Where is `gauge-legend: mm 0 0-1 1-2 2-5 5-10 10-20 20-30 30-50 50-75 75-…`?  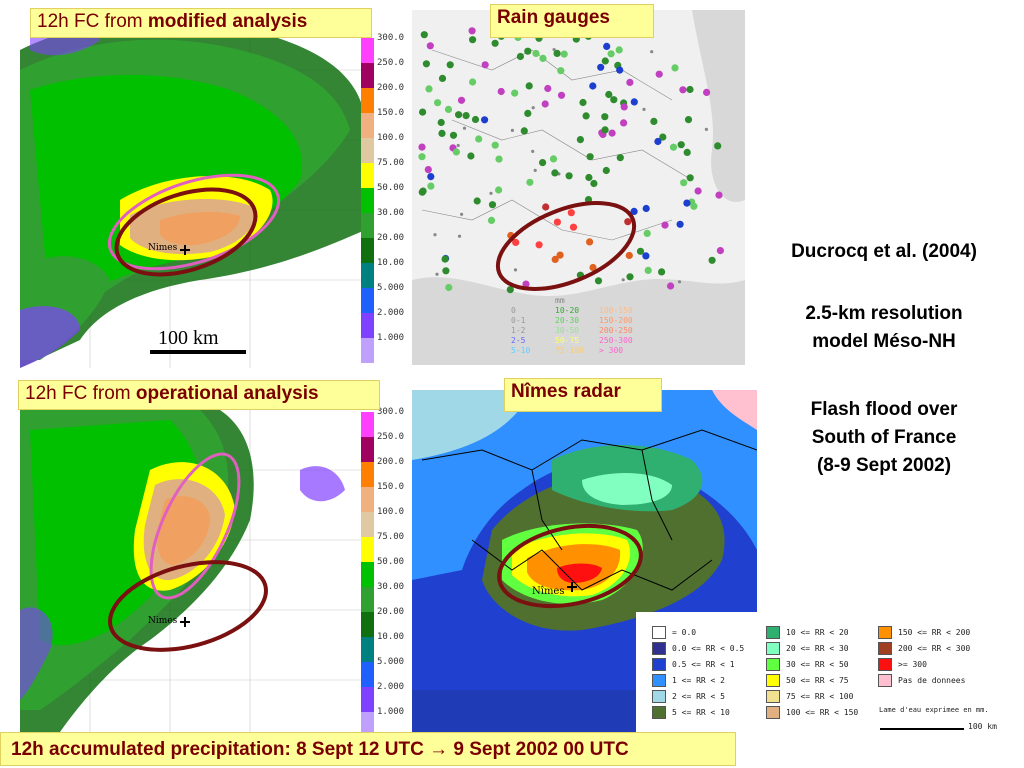
gauge-legend: mm 0 0-1 1-2 2-5 5-10 10-20 20-30 30-50 50-75 75-… is located at coordinates (572, 327).